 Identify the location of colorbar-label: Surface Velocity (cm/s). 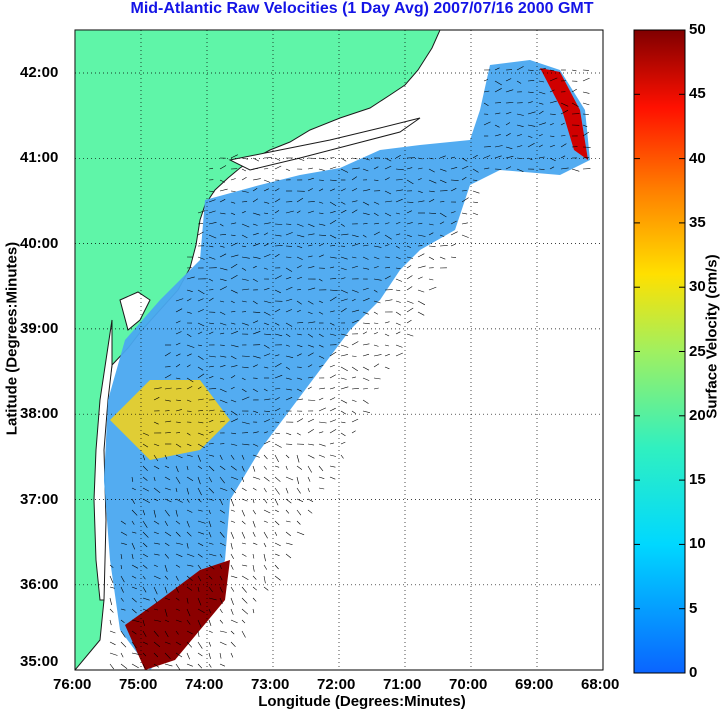
(712, 336).